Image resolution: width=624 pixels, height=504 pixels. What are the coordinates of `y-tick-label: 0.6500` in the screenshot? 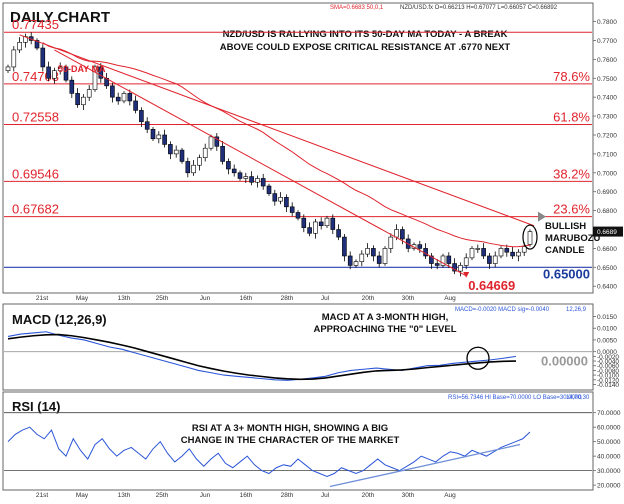 It's located at (607, 268).